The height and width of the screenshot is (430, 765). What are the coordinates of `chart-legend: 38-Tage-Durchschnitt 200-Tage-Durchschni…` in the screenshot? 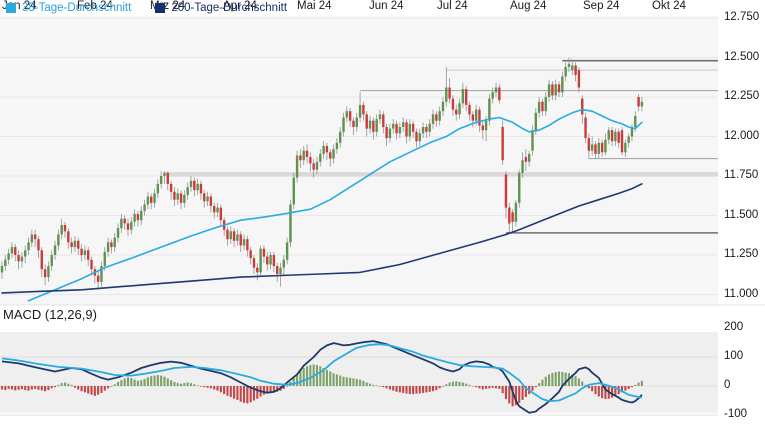 It's located at (146, 8).